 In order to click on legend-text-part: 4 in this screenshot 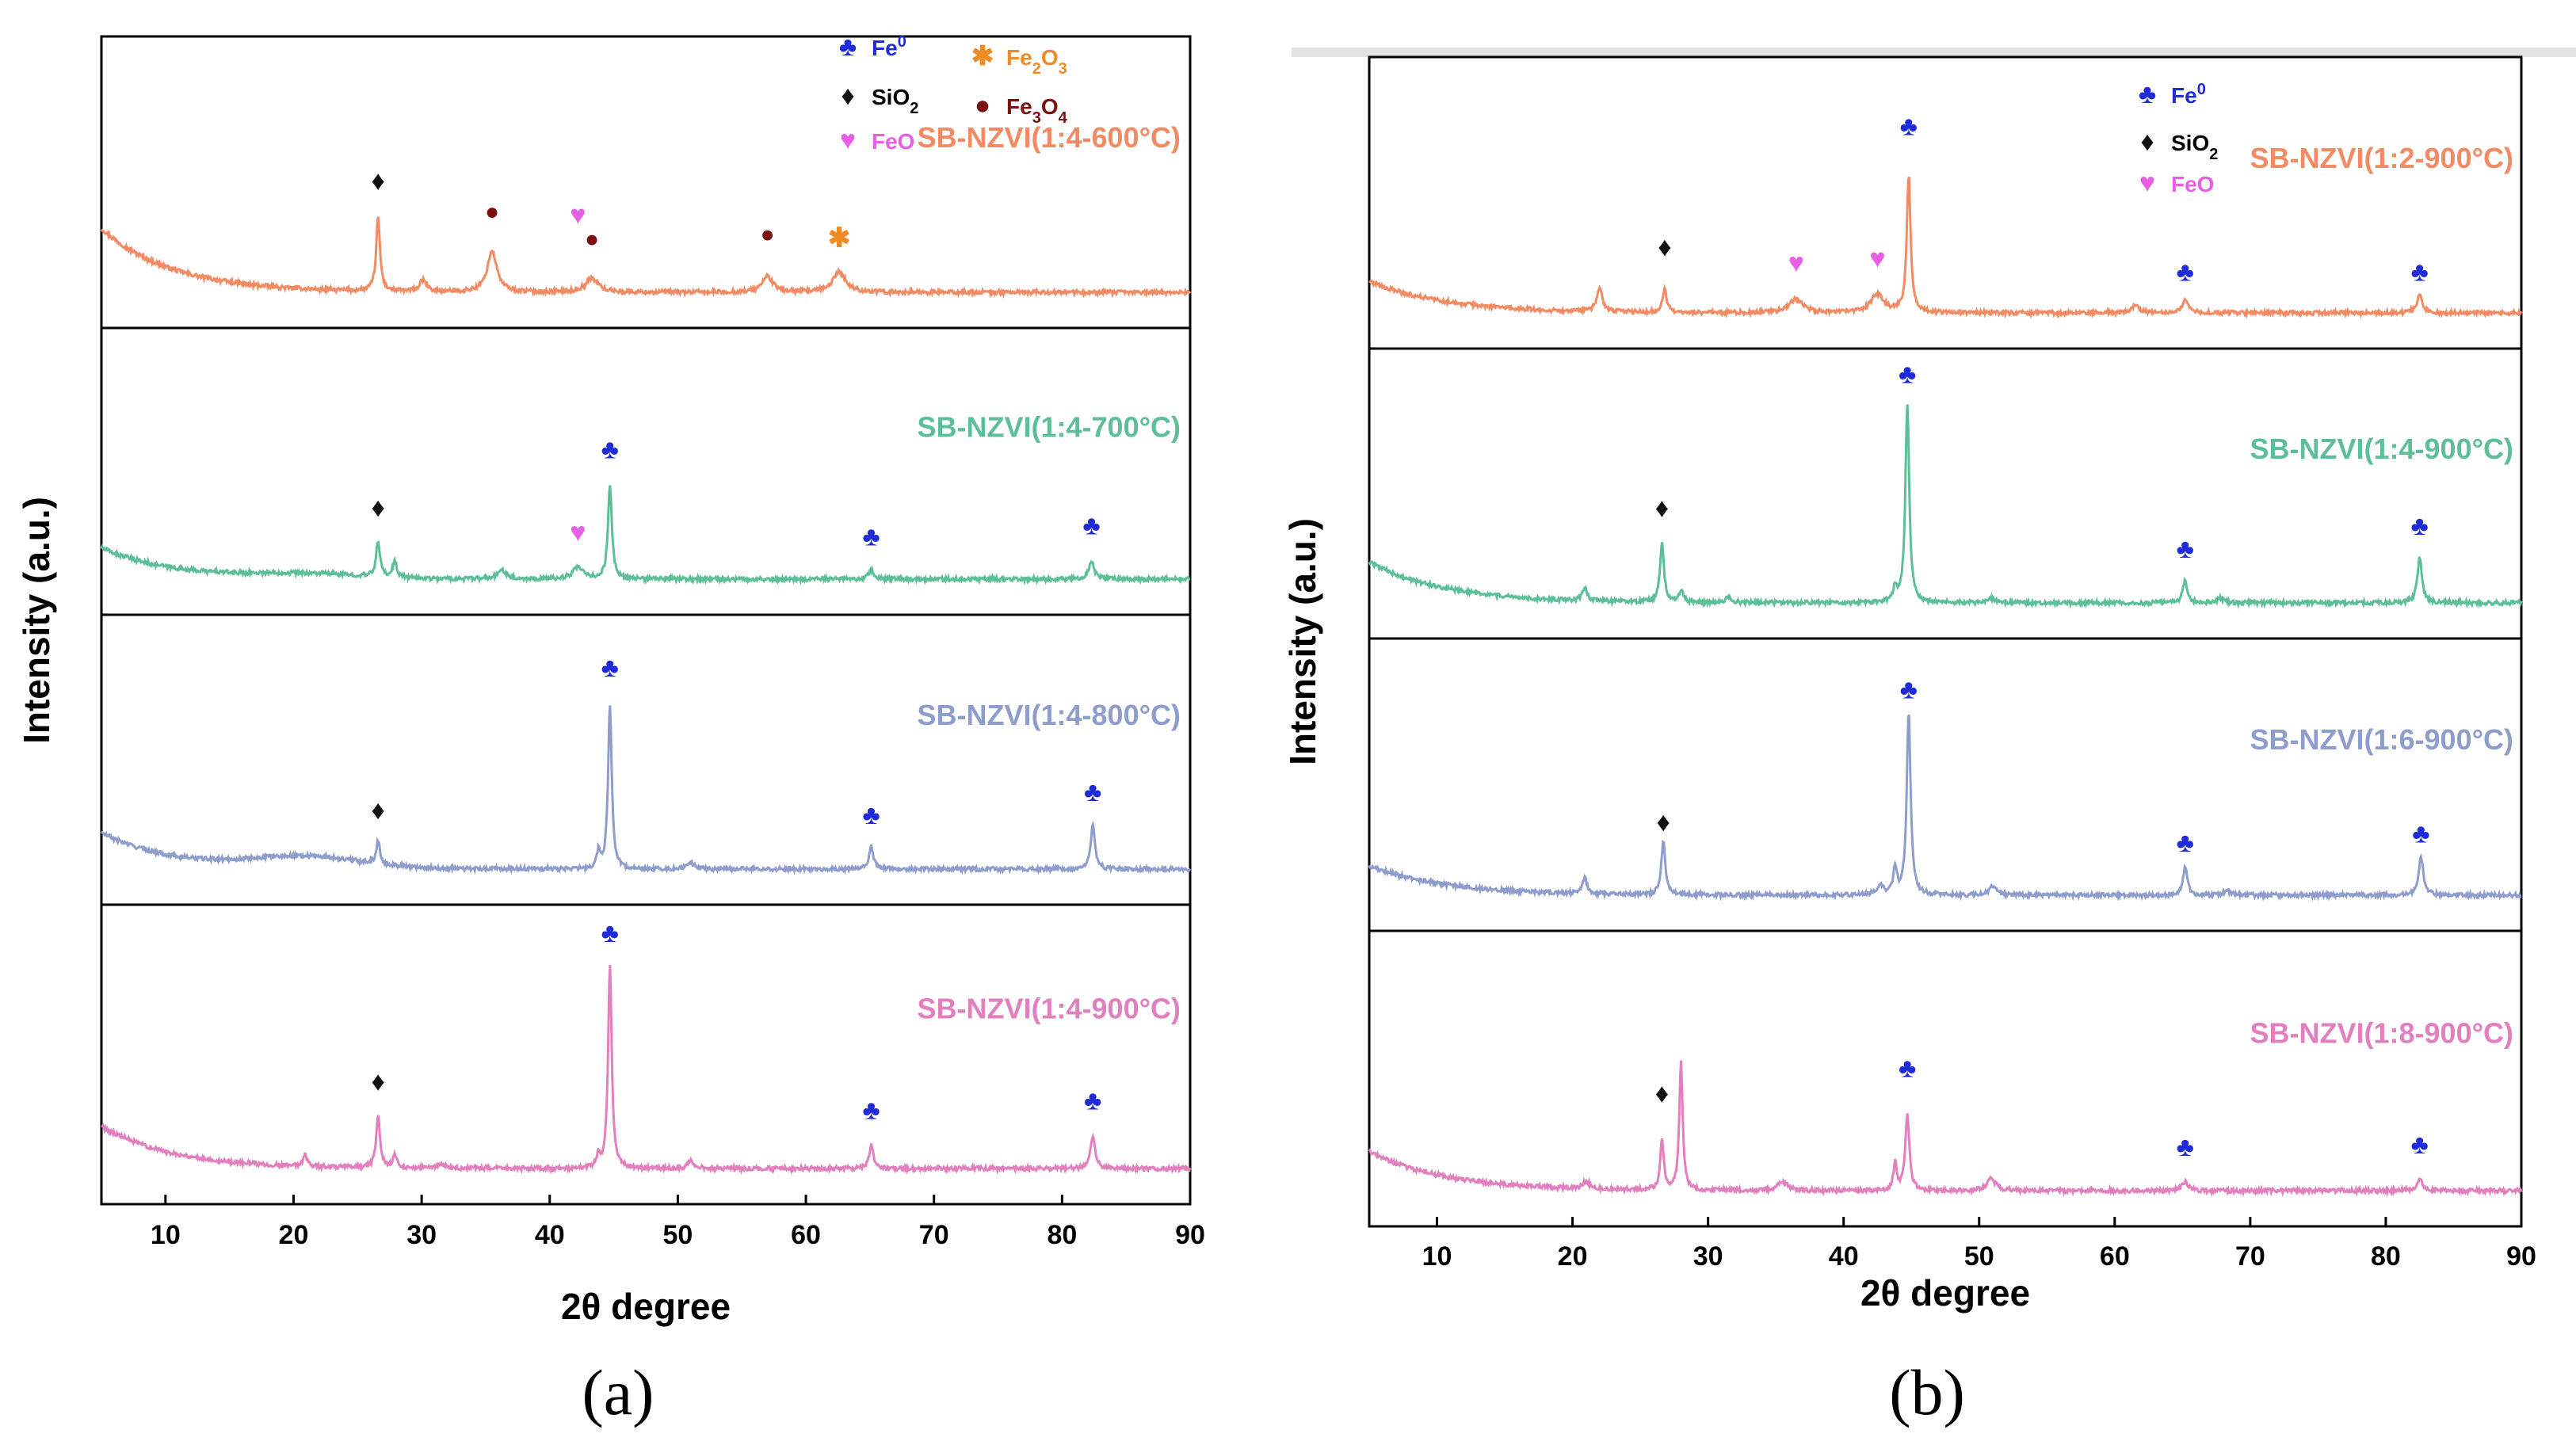, I will do `click(1063, 118)`.